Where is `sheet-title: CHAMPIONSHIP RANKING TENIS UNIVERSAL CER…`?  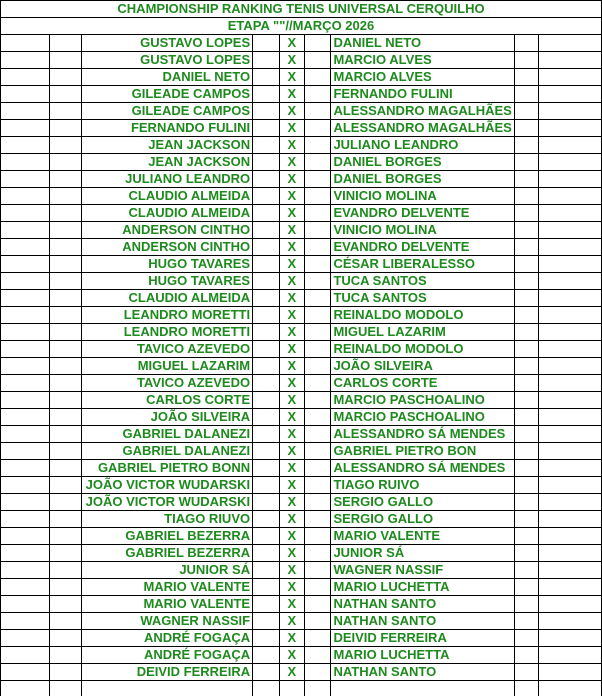
sheet-title: CHAMPIONSHIP RANKING TENIS UNIVERSAL CER… is located at coordinates (301, 9).